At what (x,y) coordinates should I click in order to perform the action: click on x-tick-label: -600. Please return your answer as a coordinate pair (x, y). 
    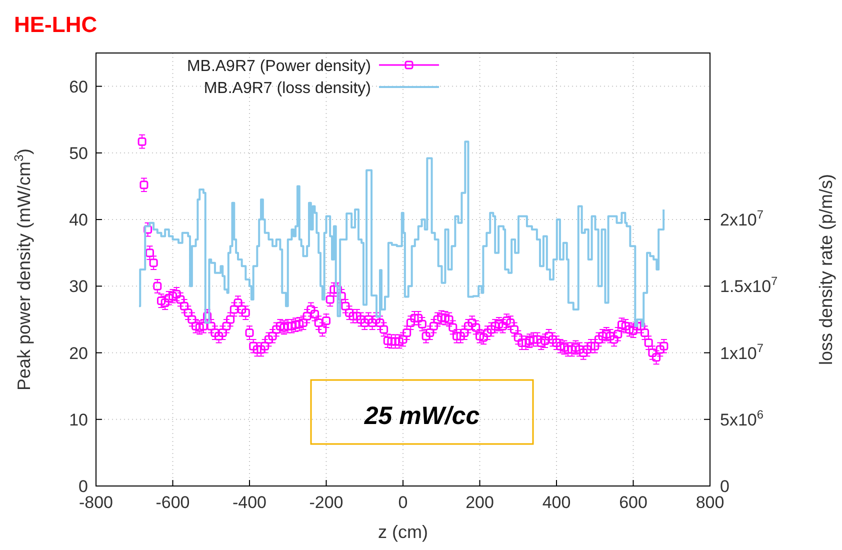
    Looking at the image, I should click on (173, 502).